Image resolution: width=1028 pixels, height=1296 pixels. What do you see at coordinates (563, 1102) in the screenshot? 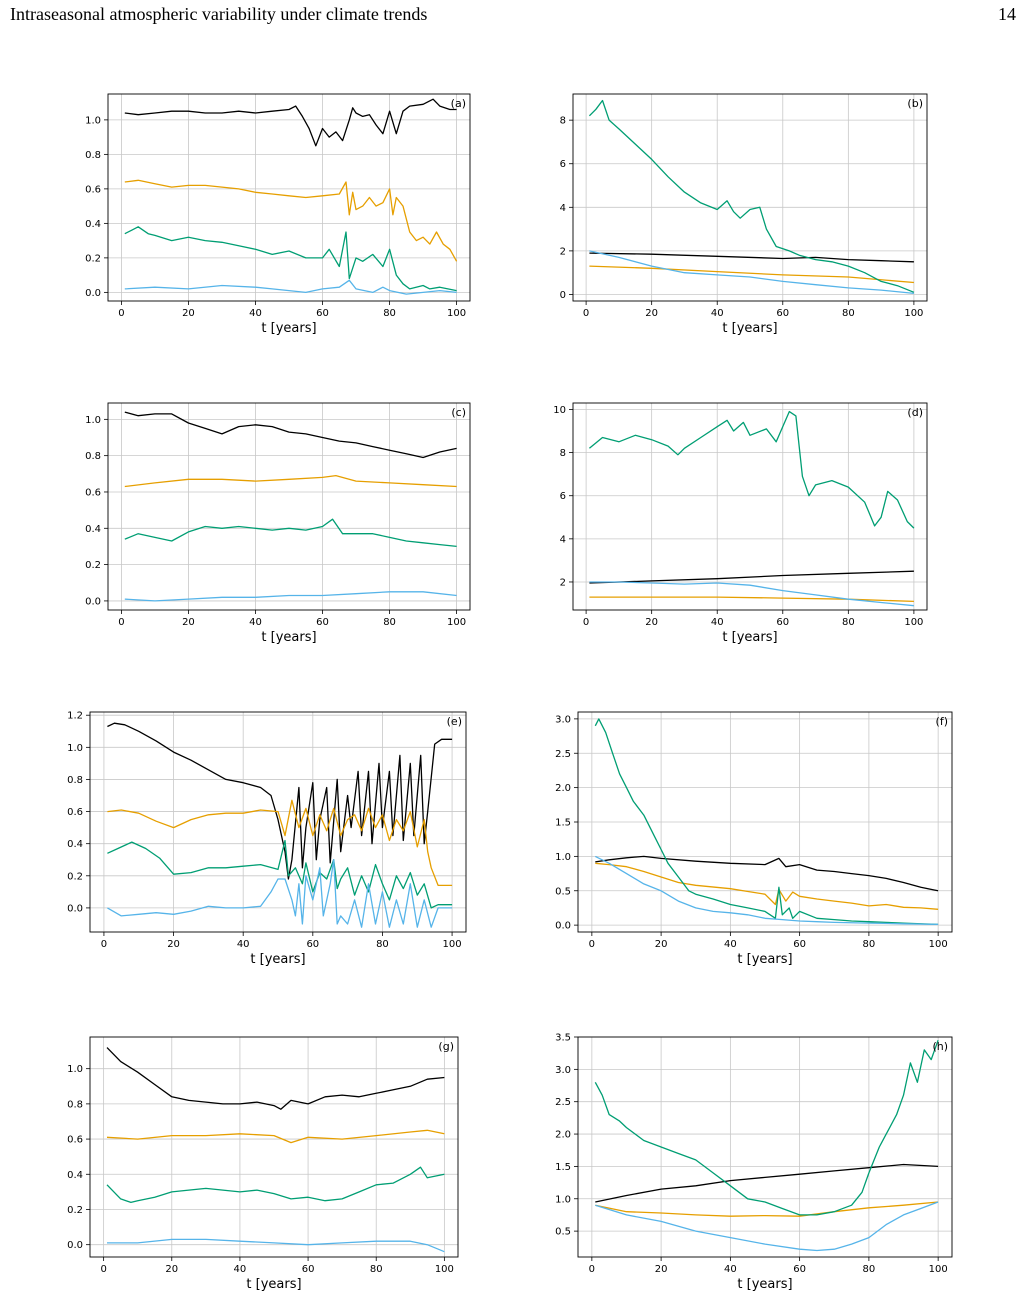
I see `y-tick-label: 2.5` at bounding box center [563, 1102].